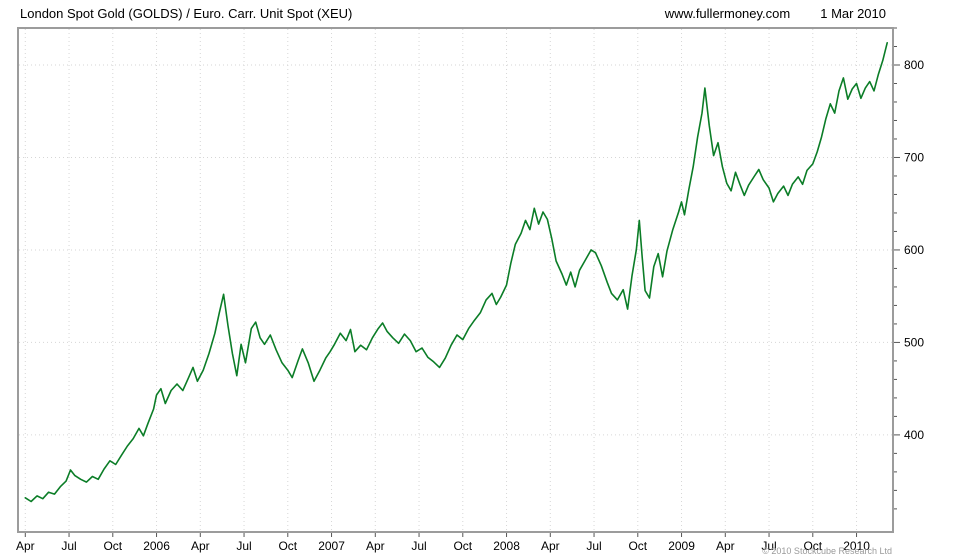 This screenshot has height=560, width=980. What do you see at coordinates (914, 435) in the screenshot?
I see `y-axis-label: 400` at bounding box center [914, 435].